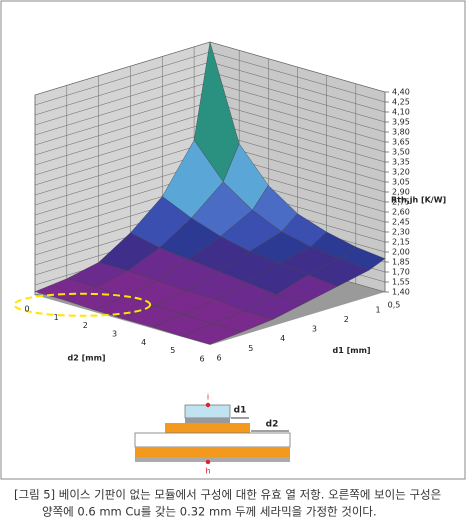 This screenshot has width=476, height=530. I want to click on z-tick-label: 3,20, so click(401, 172).